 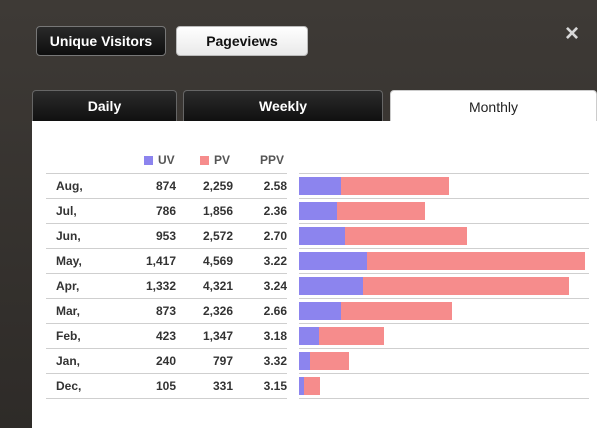 I want to click on ppv-cell: 2.70, so click(x=260, y=236).